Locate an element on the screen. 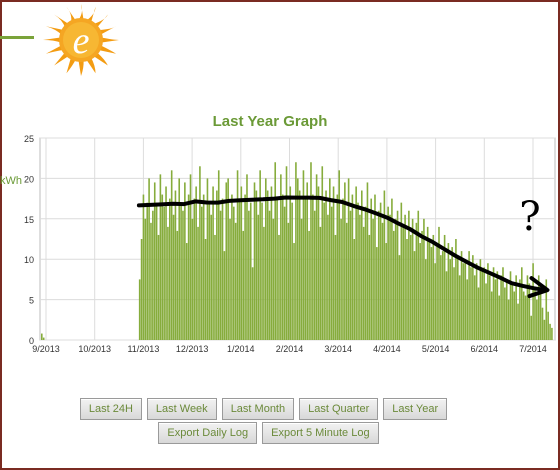 The height and width of the screenshot is (470, 560). chart-title: Last Year Graph is located at coordinates (270, 121).